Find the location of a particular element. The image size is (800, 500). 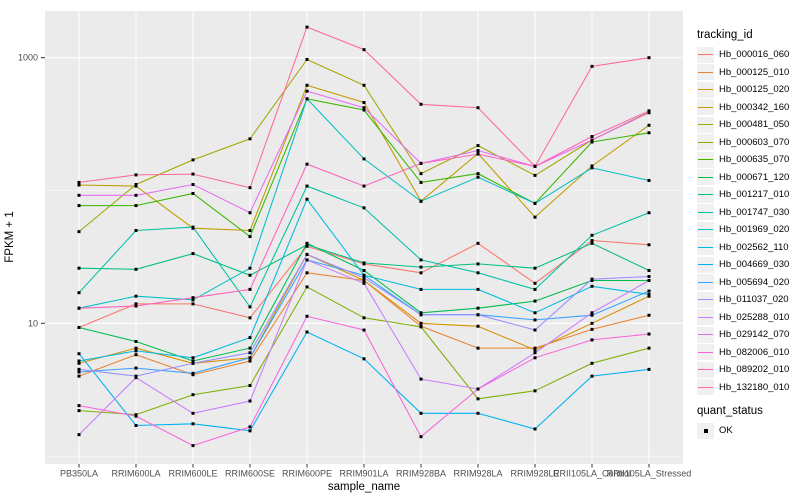

legend-label-ok: OK is located at coordinates (726, 431).